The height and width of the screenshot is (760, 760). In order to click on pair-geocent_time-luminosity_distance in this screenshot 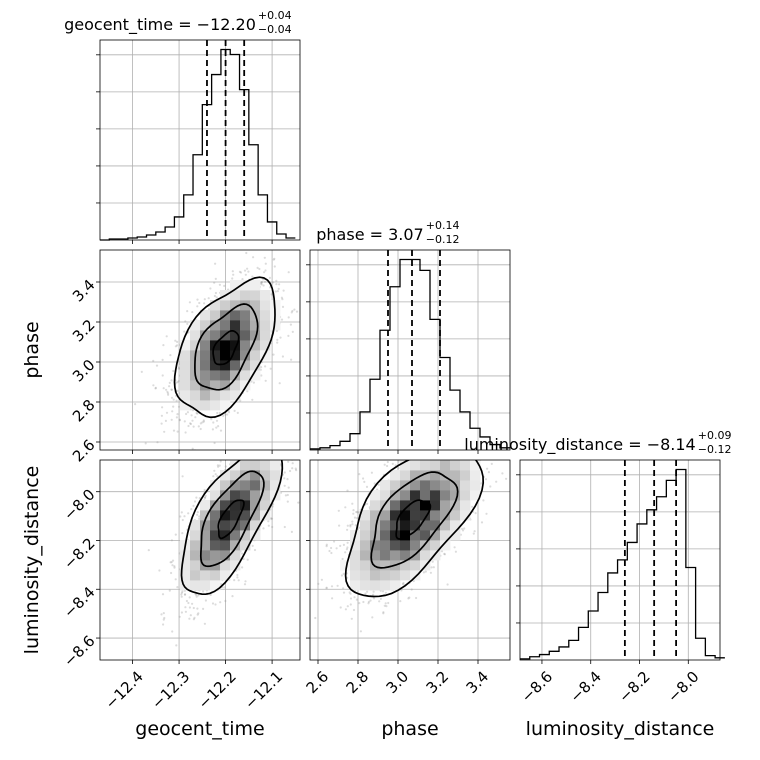, I will do `click(215, 547)`.